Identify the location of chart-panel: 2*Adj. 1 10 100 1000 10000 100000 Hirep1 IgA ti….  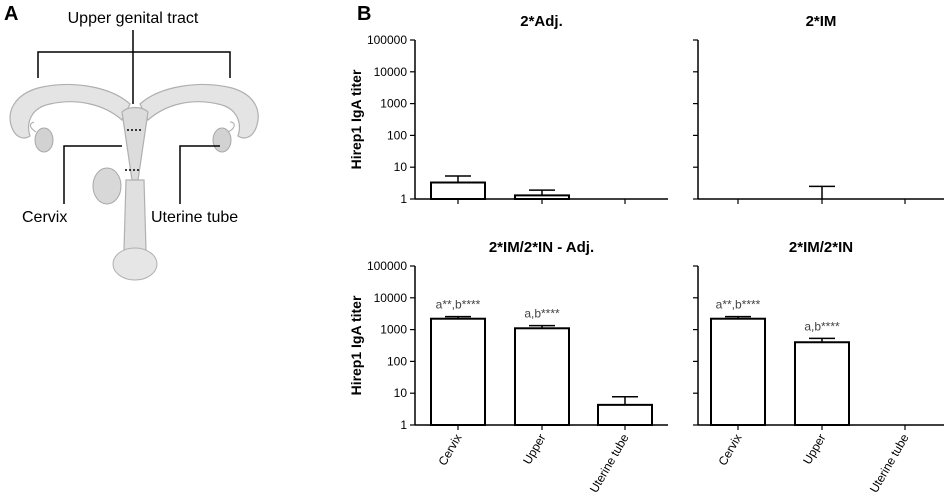
(508, 109).